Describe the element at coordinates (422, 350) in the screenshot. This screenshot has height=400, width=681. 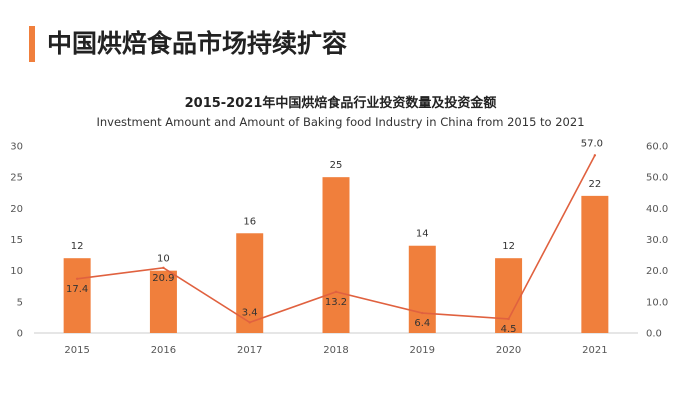
I see `x-tick-label: 2019` at that location.